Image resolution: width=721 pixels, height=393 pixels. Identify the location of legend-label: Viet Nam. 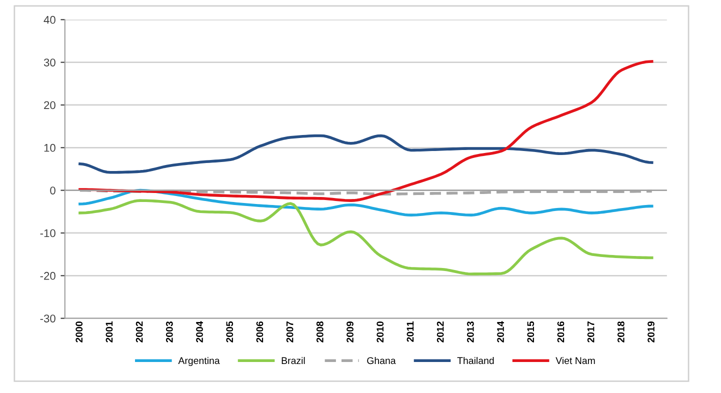
(575, 360).